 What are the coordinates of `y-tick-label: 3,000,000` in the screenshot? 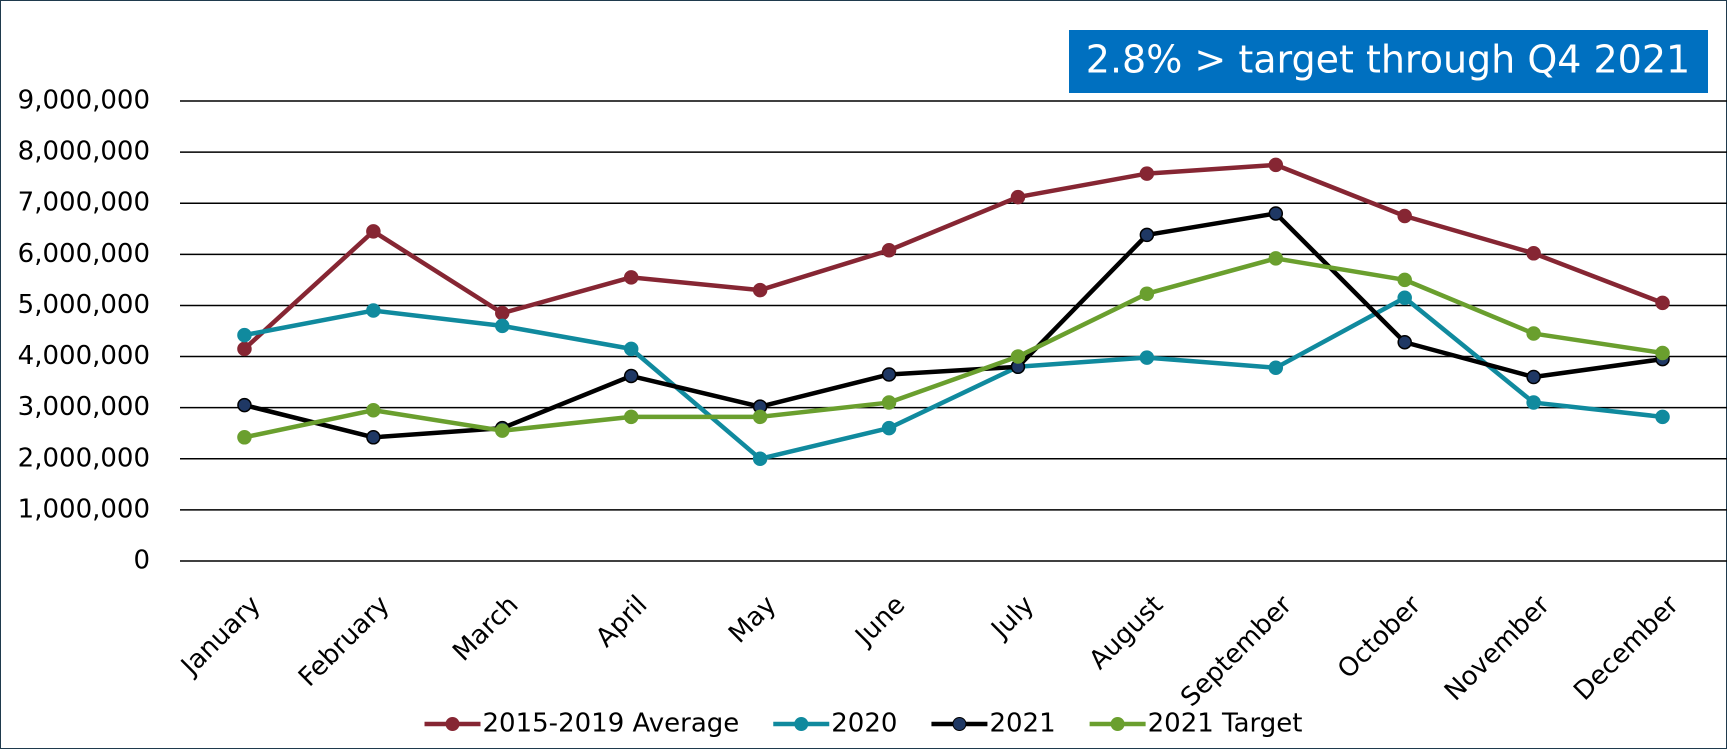 It's located at (84, 407).